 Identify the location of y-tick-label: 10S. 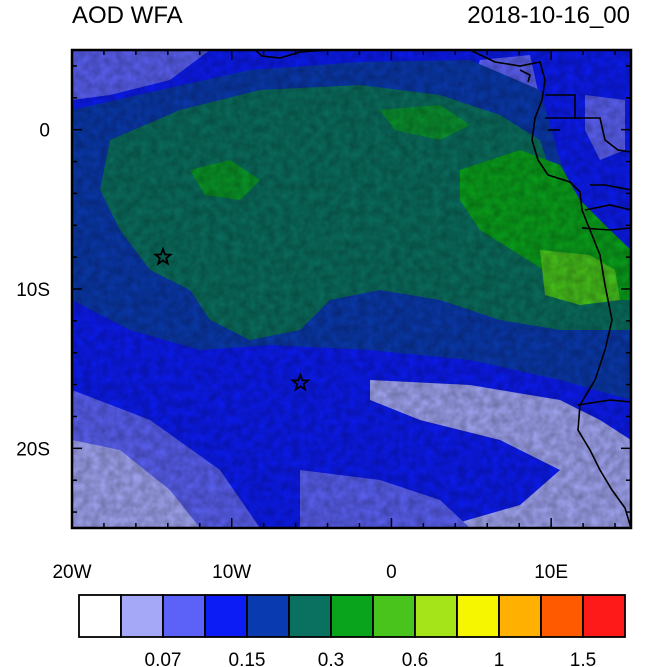
(33, 290).